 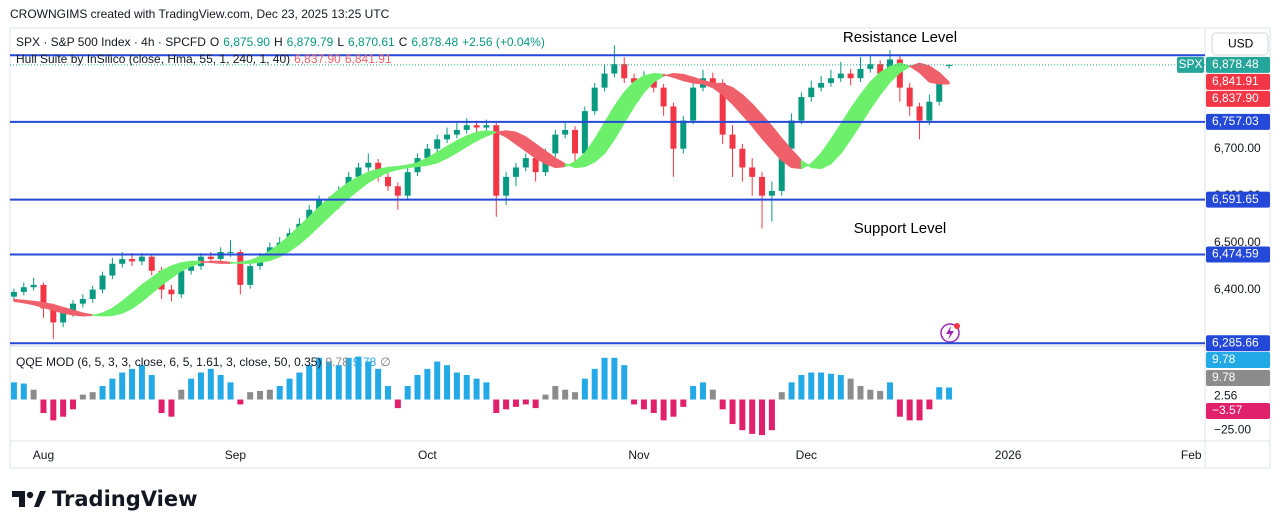 What do you see at coordinates (1226, 396) in the screenshot?
I see `y-tick-label: 2.56` at bounding box center [1226, 396].